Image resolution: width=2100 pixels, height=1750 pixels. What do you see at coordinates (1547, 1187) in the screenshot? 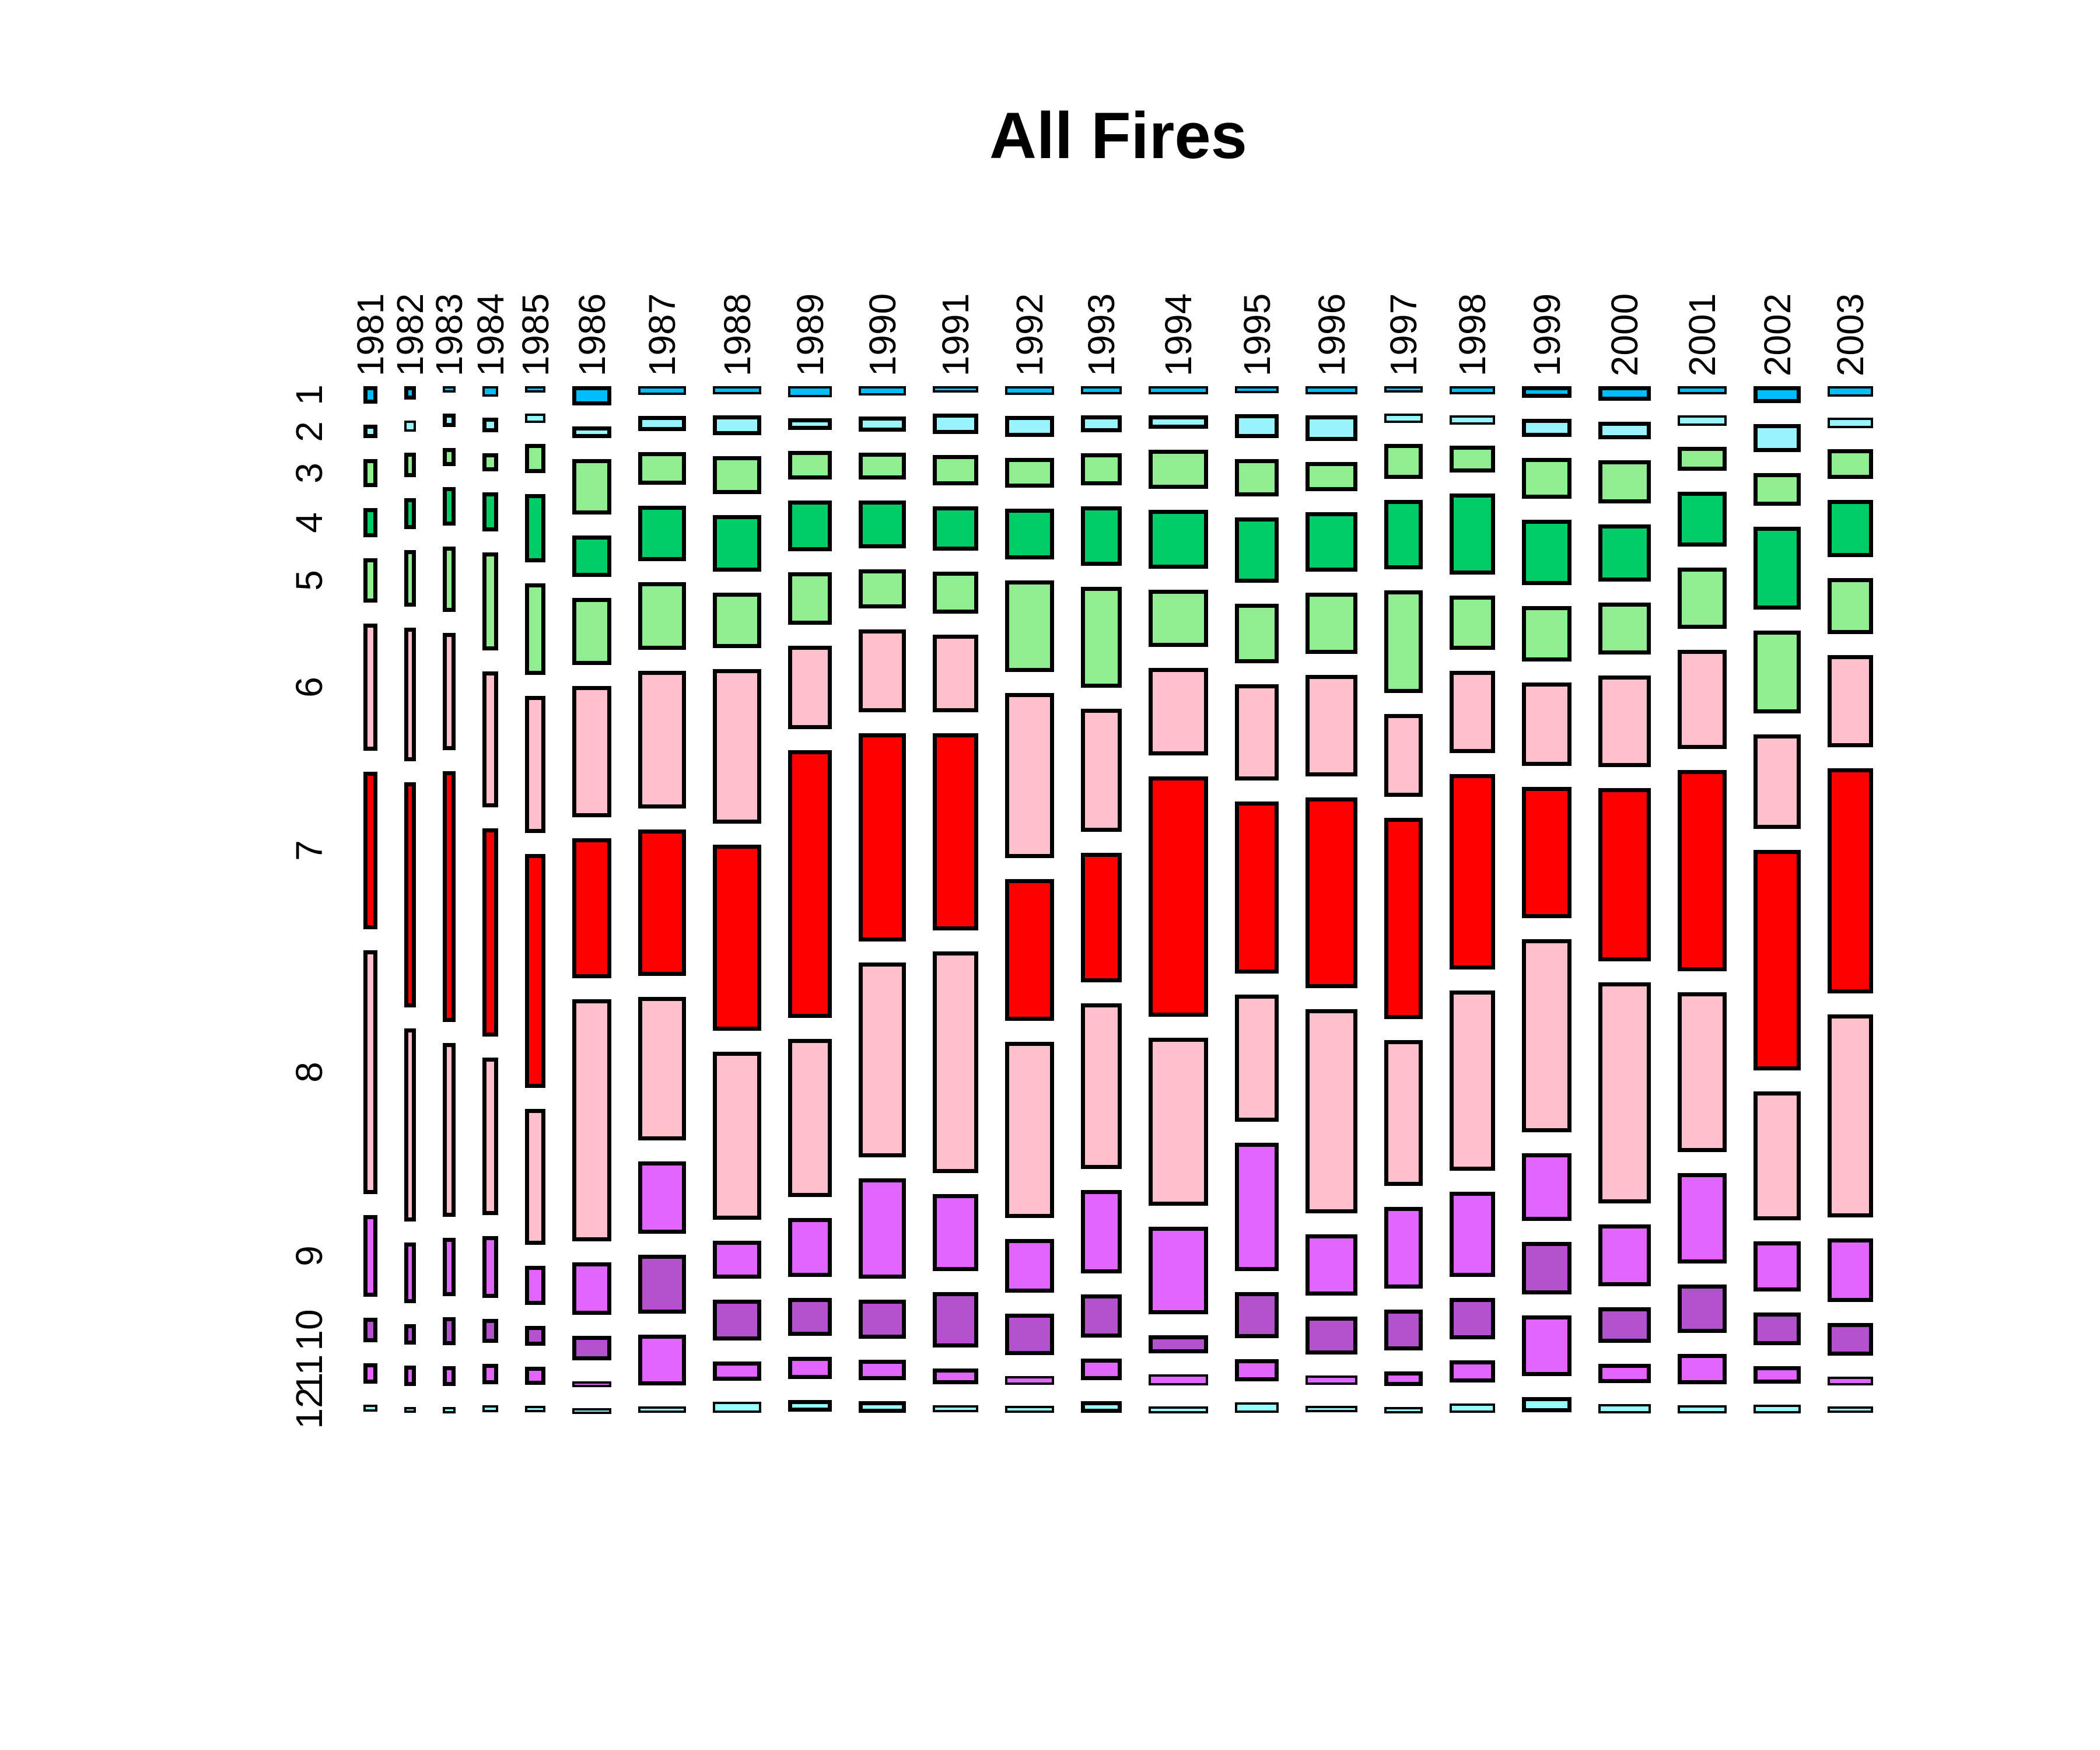
I see `mosaic-cell-1999-m9` at bounding box center [1547, 1187].